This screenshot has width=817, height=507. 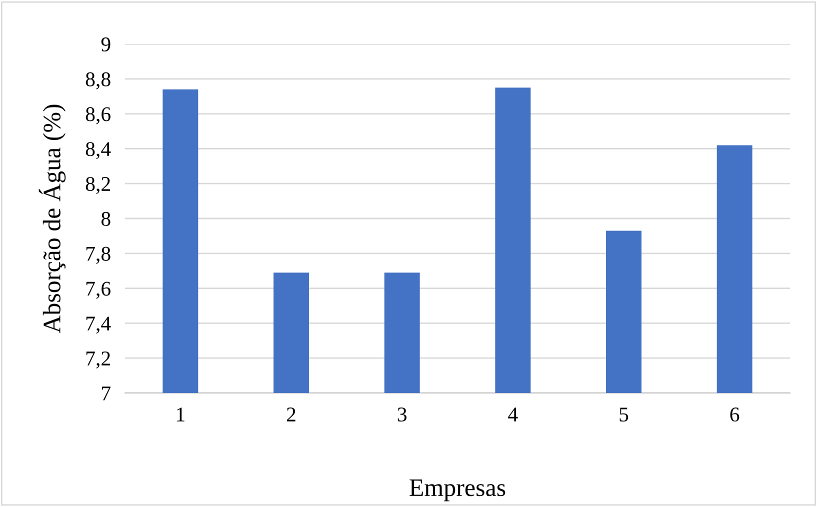 What do you see at coordinates (98, 185) in the screenshot?
I see `y-tick-label: 8,2` at bounding box center [98, 185].